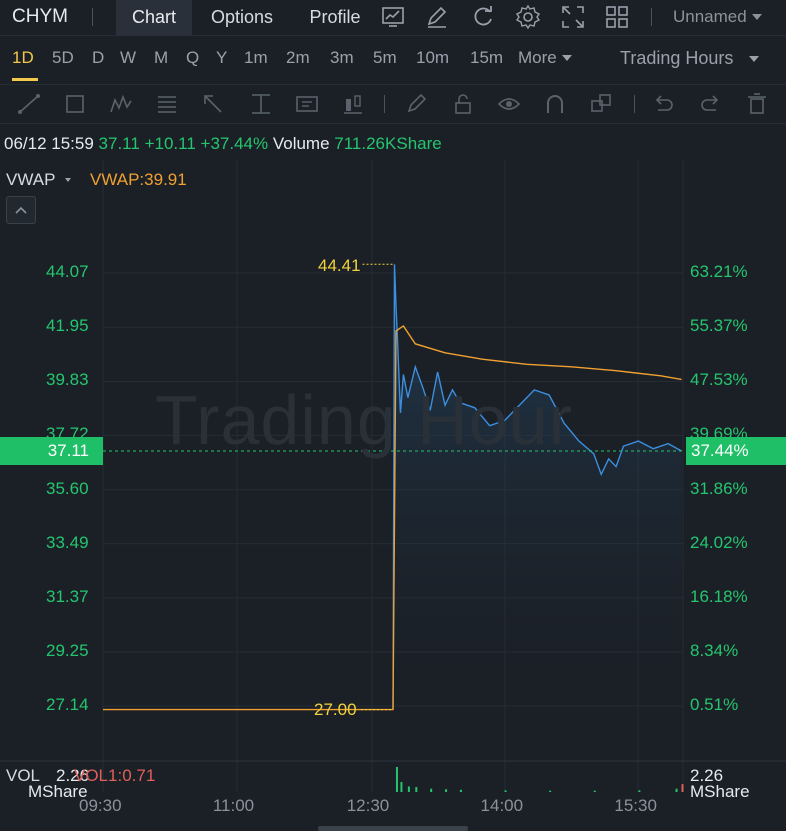  What do you see at coordinates (67, 488) in the screenshot?
I see `y-tick-label-left: 35.60` at bounding box center [67, 488].